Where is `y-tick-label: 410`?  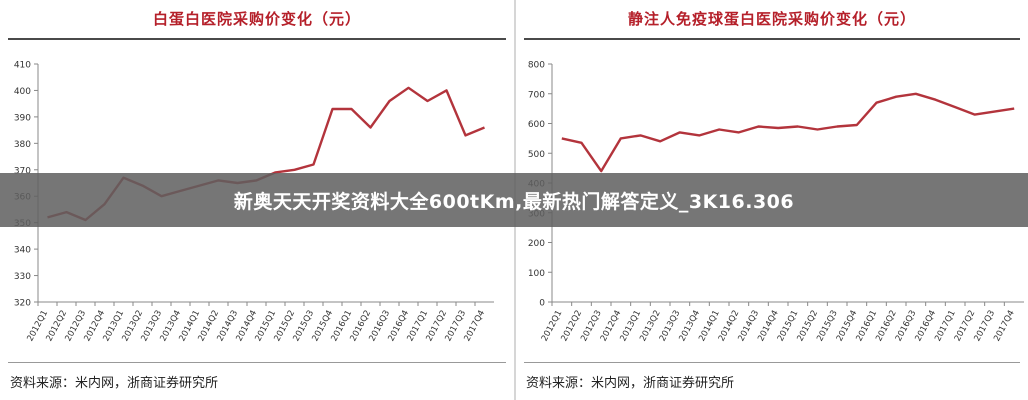 y-tick-label: 410 is located at coordinates (22, 66).